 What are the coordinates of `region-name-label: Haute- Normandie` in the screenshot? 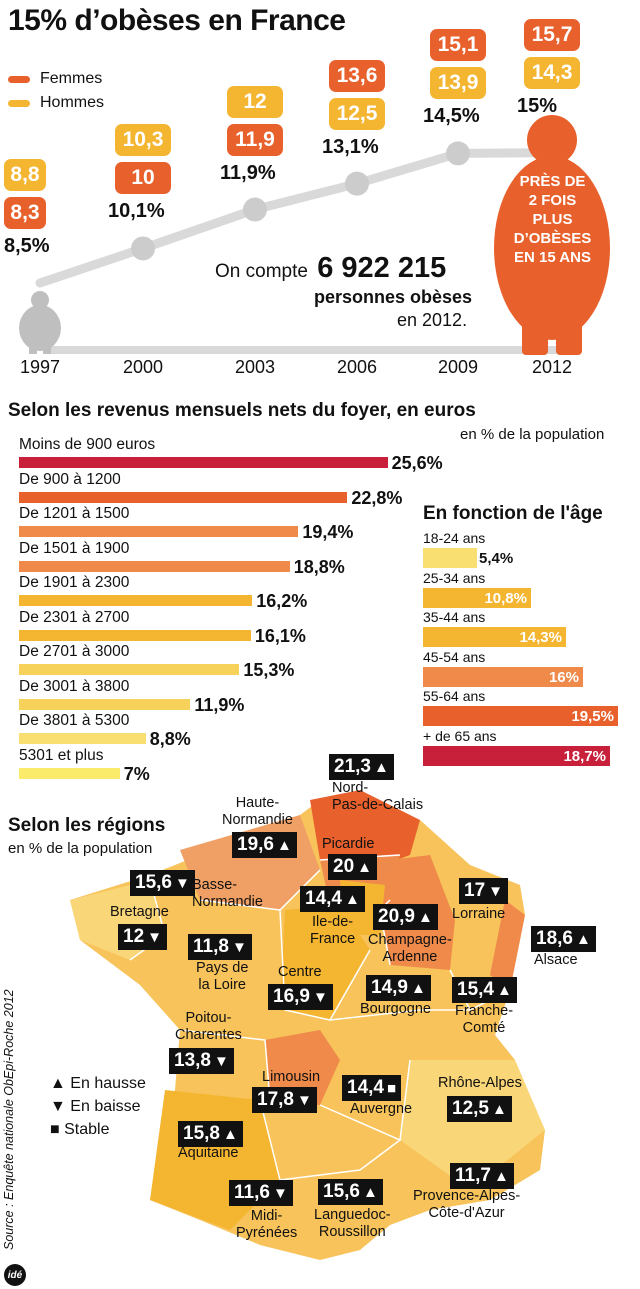 It's located at (257, 811).